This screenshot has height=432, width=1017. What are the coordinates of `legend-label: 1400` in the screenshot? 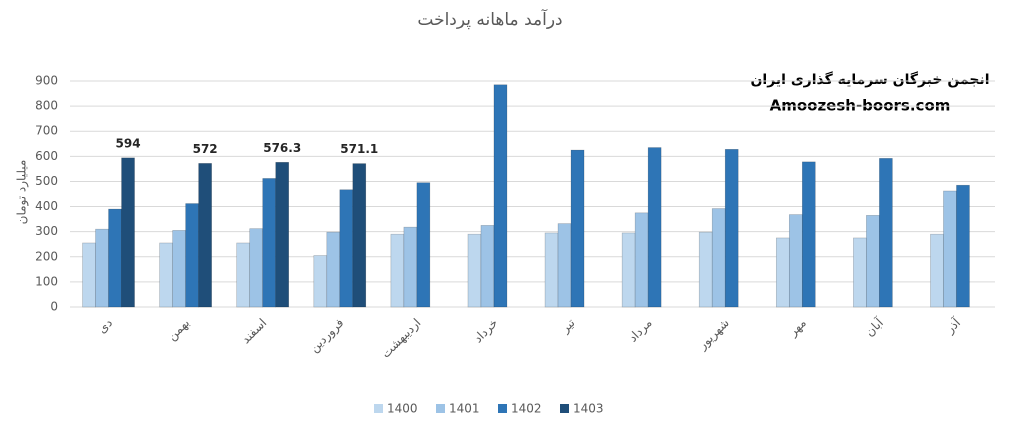 It's located at (402, 409).